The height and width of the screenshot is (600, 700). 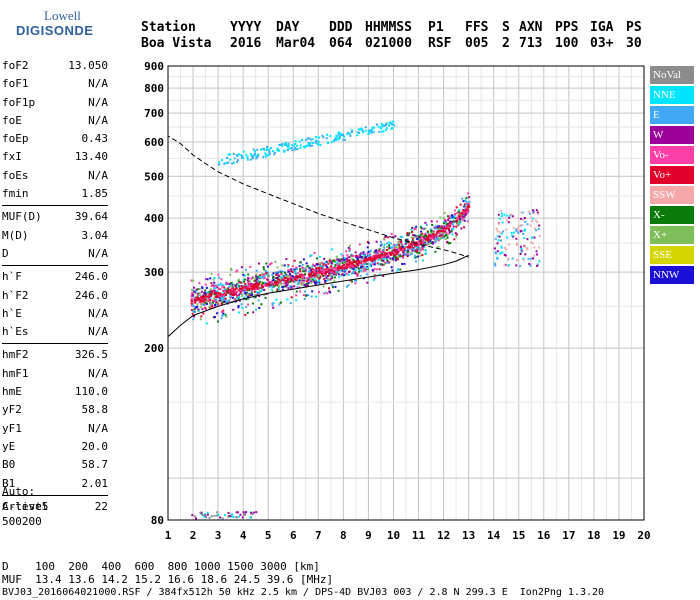 What do you see at coordinates (15, 332) in the screenshot?
I see `param-key: h`Es` at bounding box center [15, 332].